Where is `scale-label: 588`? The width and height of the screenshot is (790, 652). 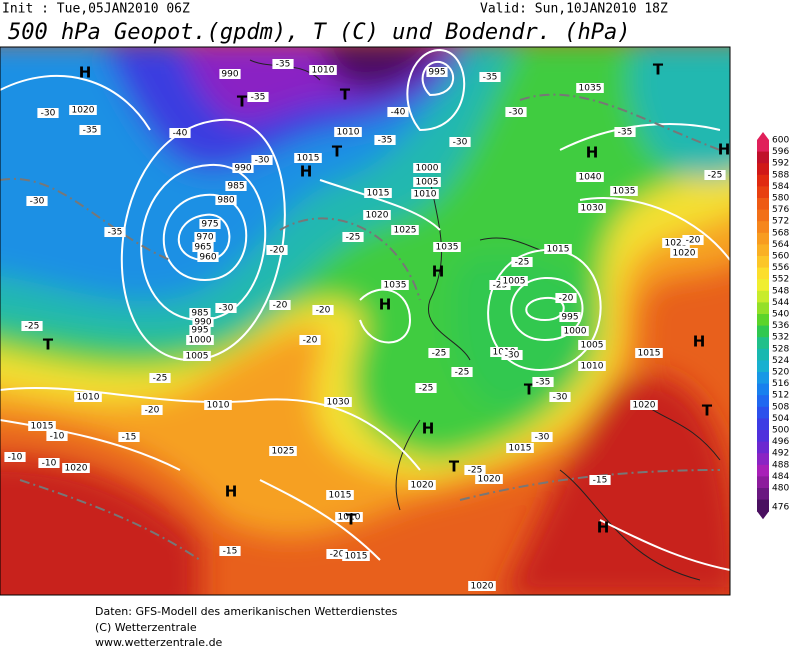
scale-label: 588 is located at coordinates (780, 175).